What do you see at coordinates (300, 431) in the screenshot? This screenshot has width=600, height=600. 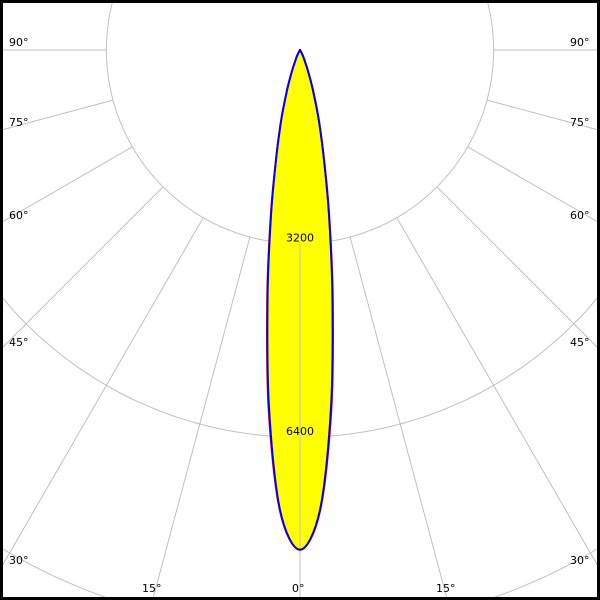 I see `radial-tick-label: 6400` at bounding box center [300, 431].